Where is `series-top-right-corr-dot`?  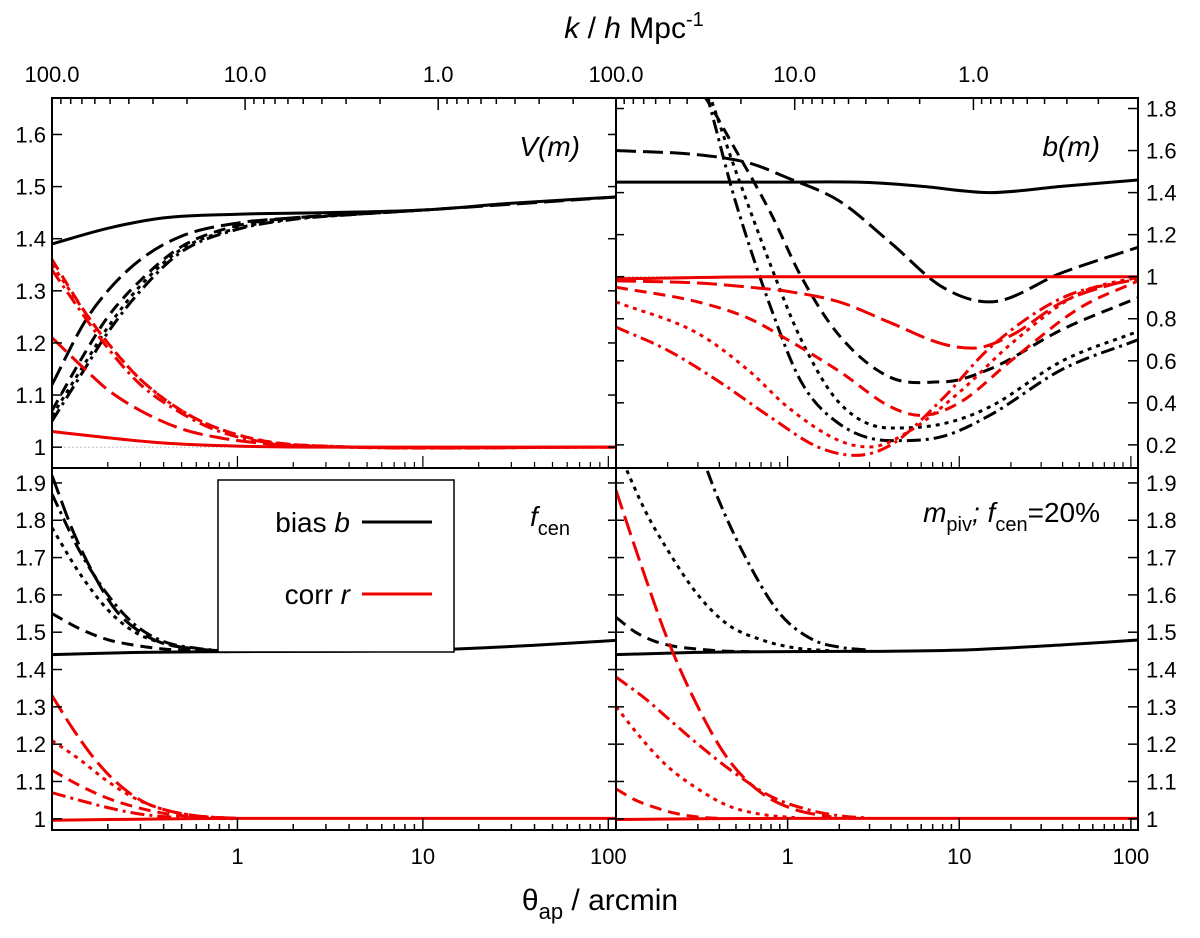 series-top-right-corr-dot is located at coordinates (877, 362).